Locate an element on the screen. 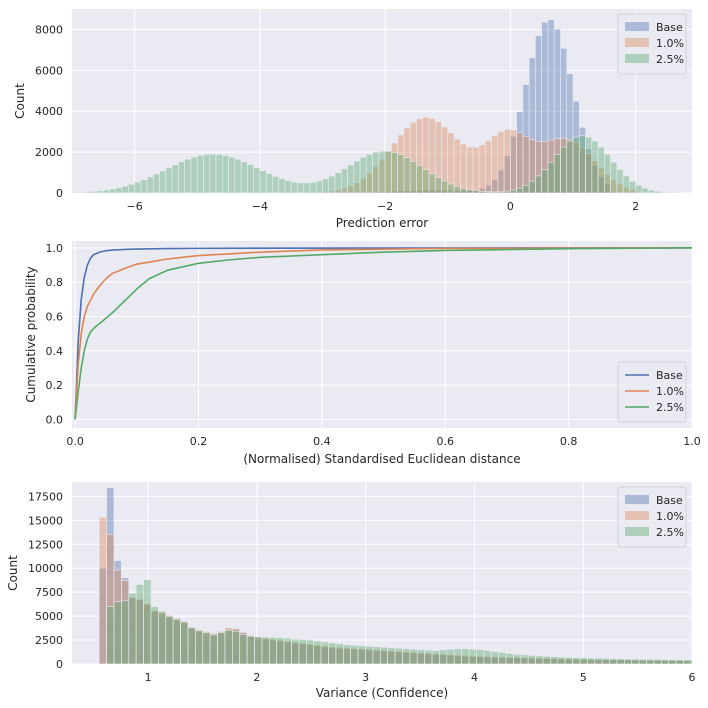 The height and width of the screenshot is (708, 708). x-tick-label: −2 is located at coordinates (385, 206).